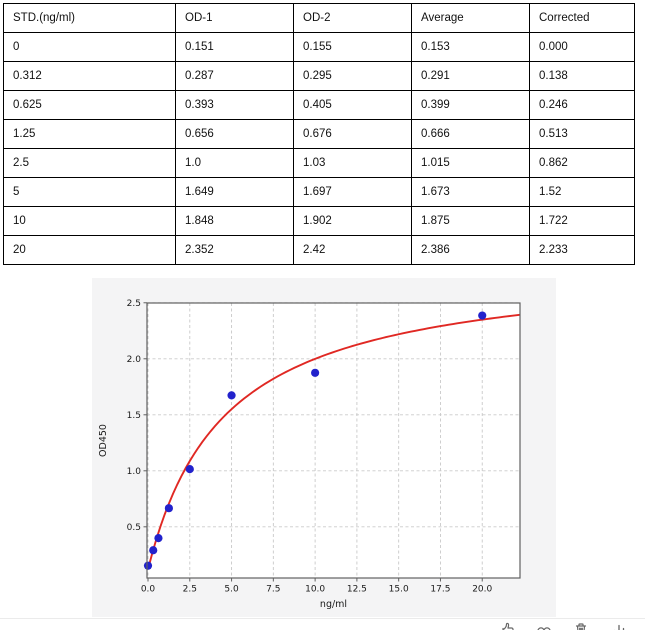 The height and width of the screenshot is (630, 645). I want to click on table-cell: 2.42, so click(352, 250).